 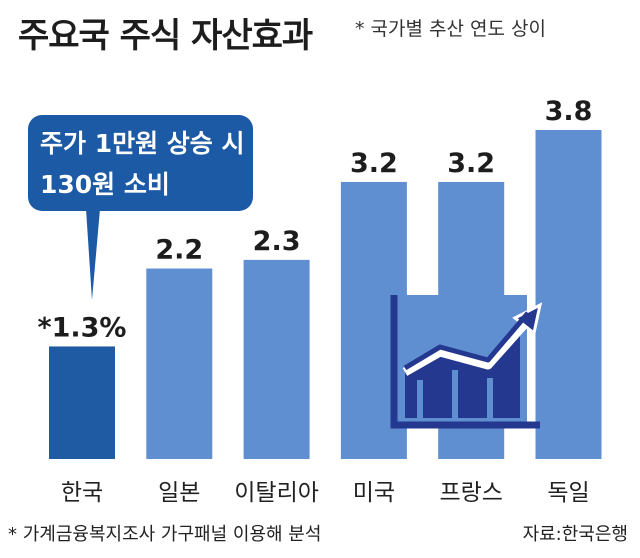 What do you see at coordinates (140, 207) in the screenshot?
I see `callout-bubble: 주가 1만원 상승 시 130원 소비` at bounding box center [140, 207].